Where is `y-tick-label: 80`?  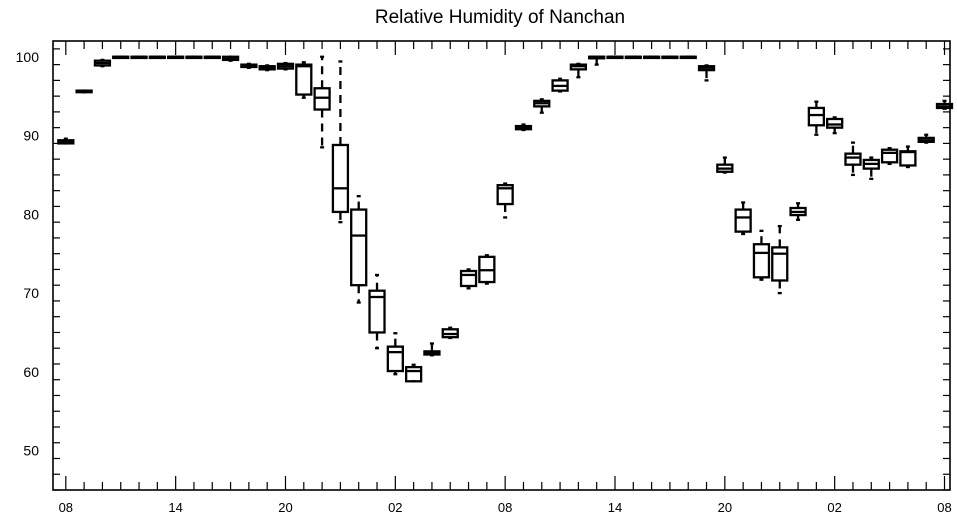 y-tick-label: 80 is located at coordinates (31, 214).